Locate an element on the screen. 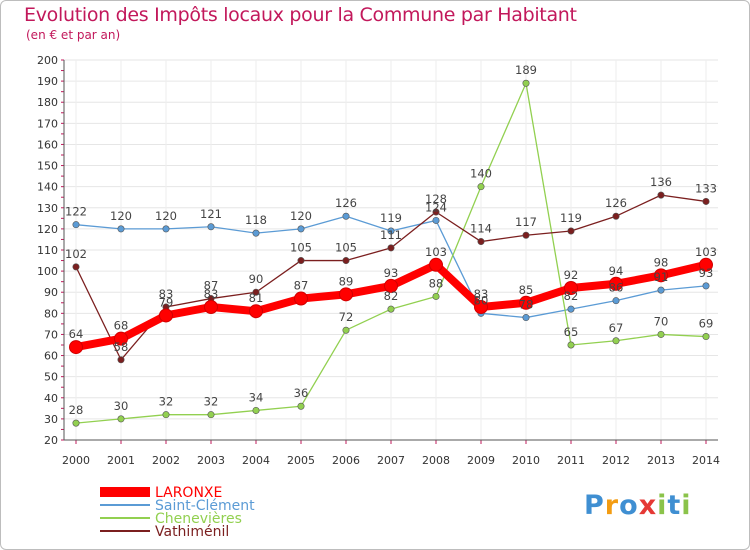 The image size is (750, 550). data-label: 136 is located at coordinates (661, 182).